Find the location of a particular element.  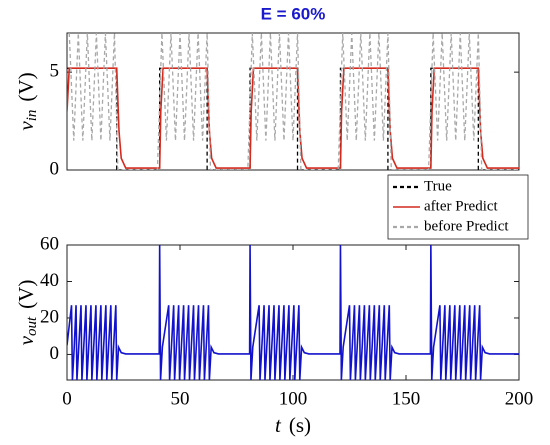

legend-label: True is located at coordinates (438, 186).